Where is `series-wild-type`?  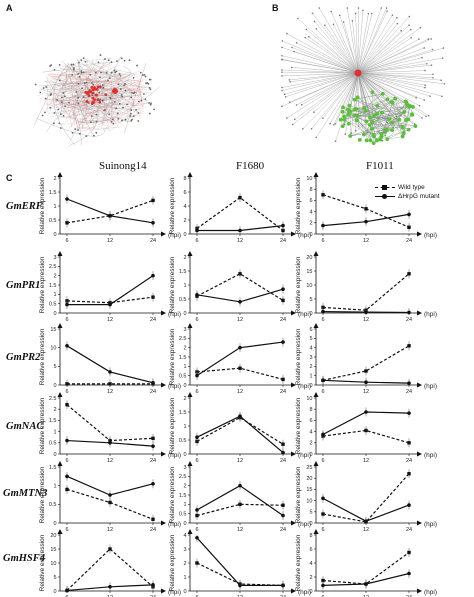
series-wild-type is located at coordinates (366, 211).